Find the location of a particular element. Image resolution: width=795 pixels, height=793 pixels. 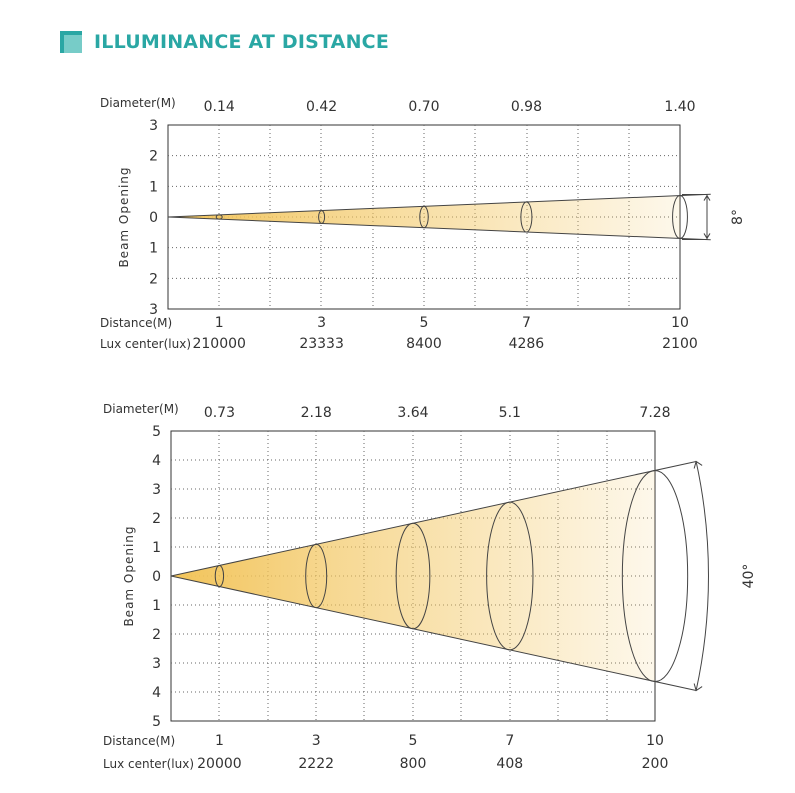

lux-center-value: 20000 is located at coordinates (219, 764).